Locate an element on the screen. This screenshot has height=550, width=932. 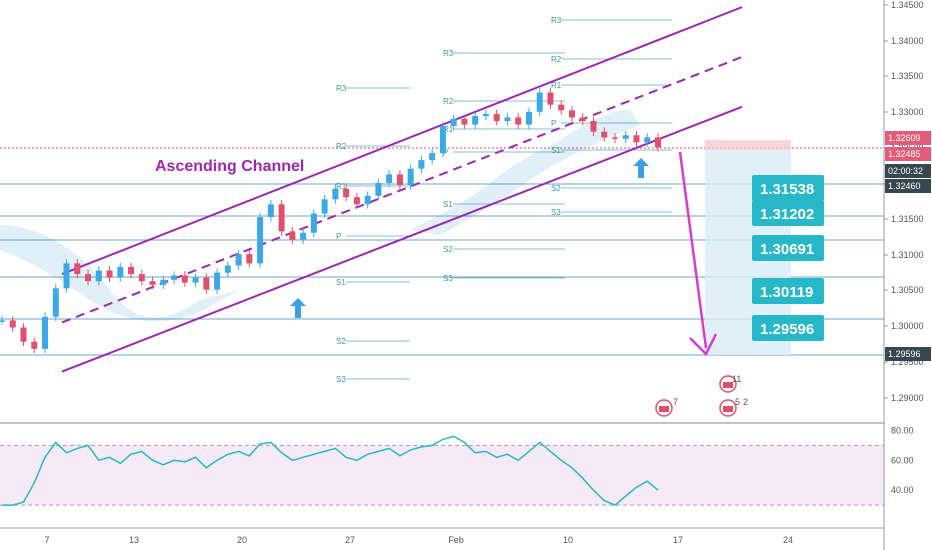
pivot-label: S3 is located at coordinates (448, 278).